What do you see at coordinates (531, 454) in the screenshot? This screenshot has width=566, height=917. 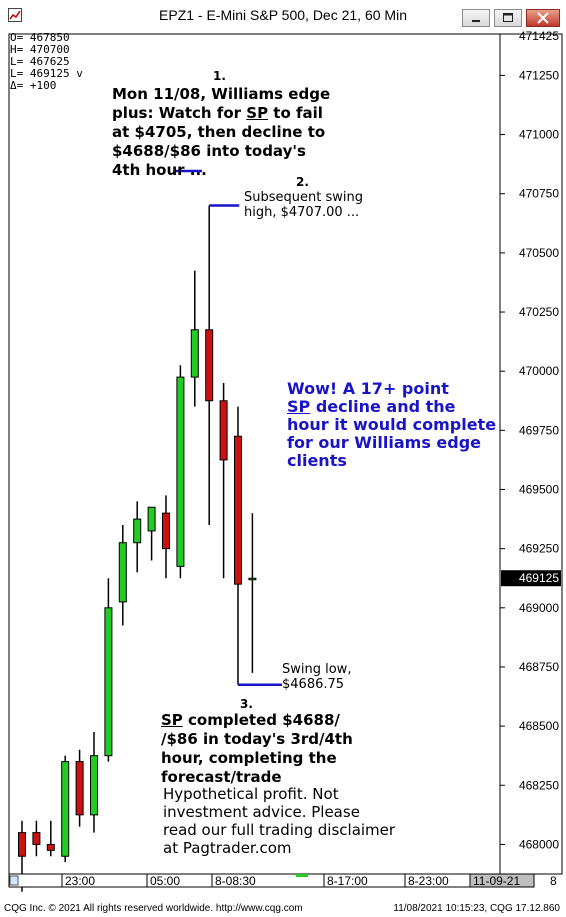 I see `y-axis-area` at bounding box center [531, 454].